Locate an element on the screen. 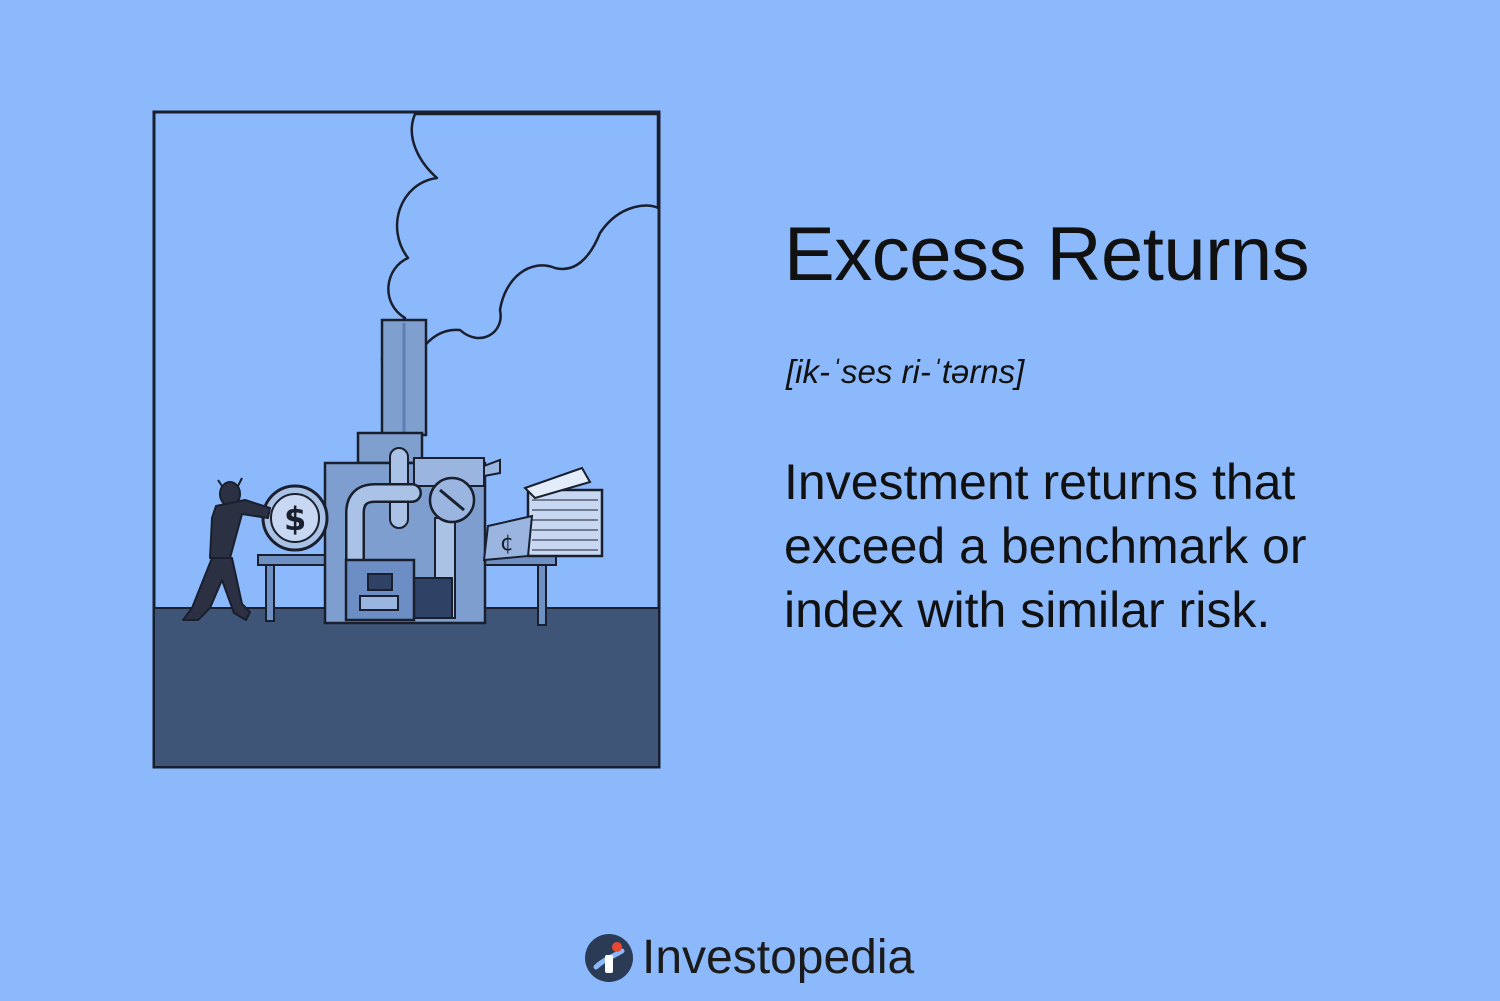  brand-logo: Investopedia is located at coordinates (749, 958).